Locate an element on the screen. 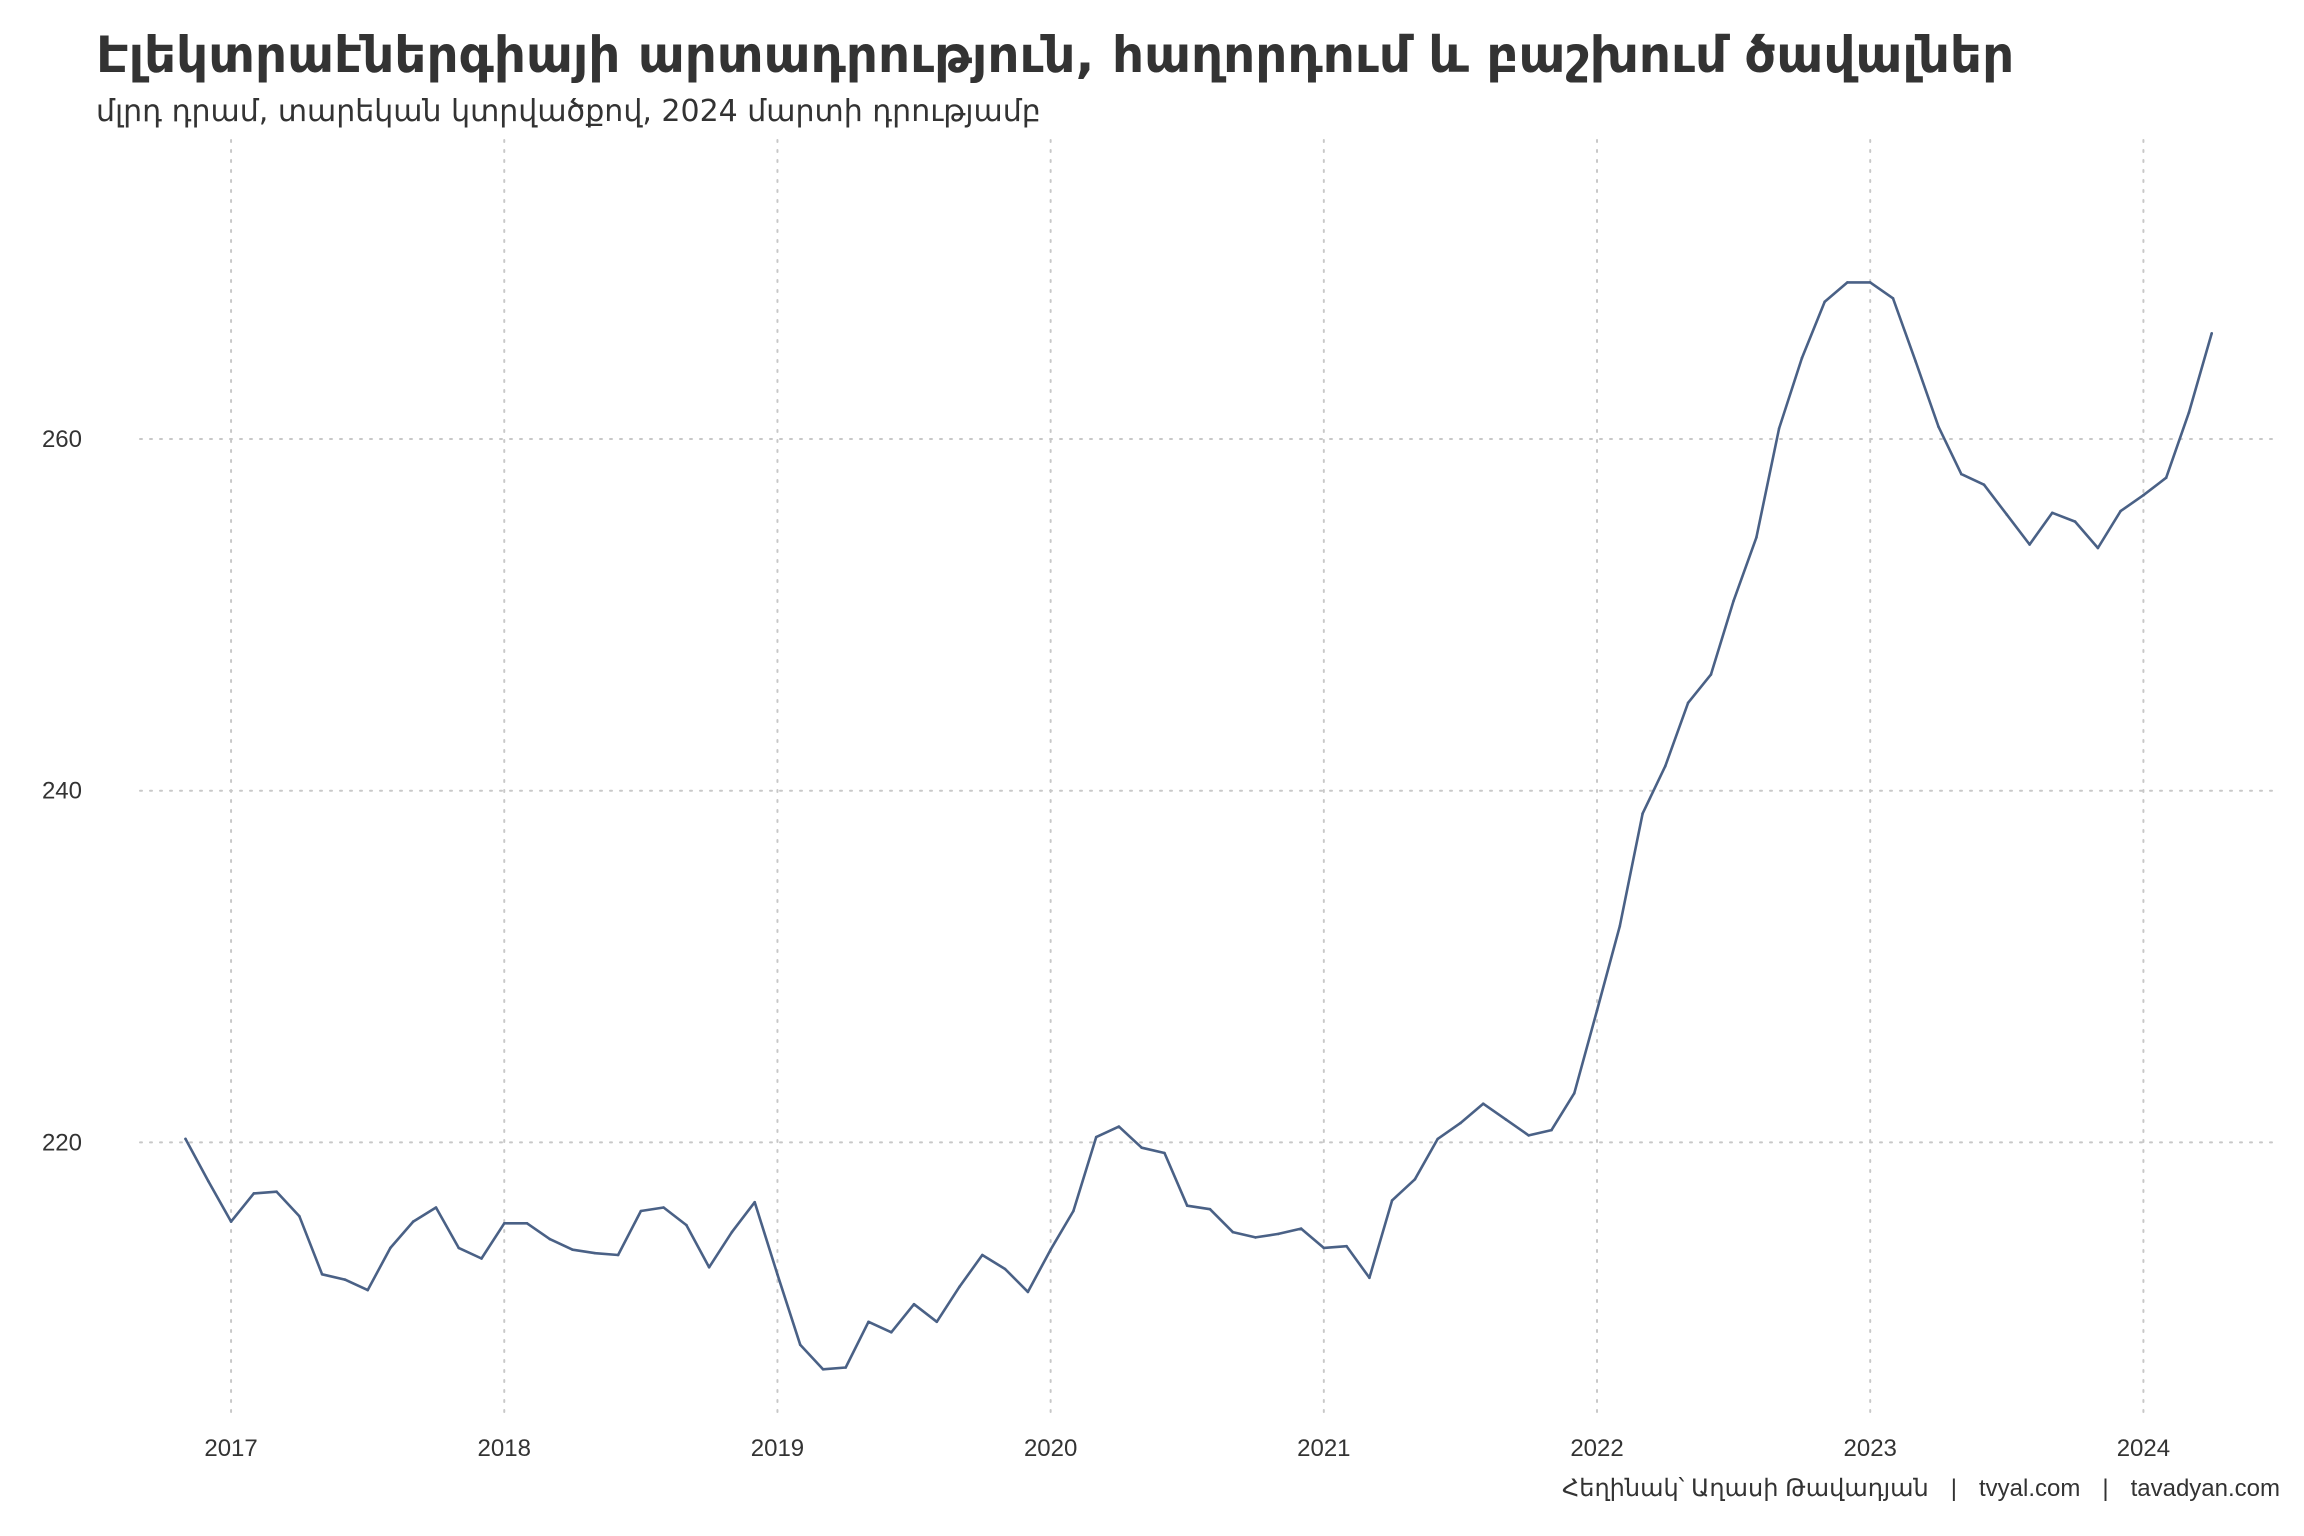 The width and height of the screenshot is (2304, 1536). x-tick-label: 2021 is located at coordinates (1323, 1448).